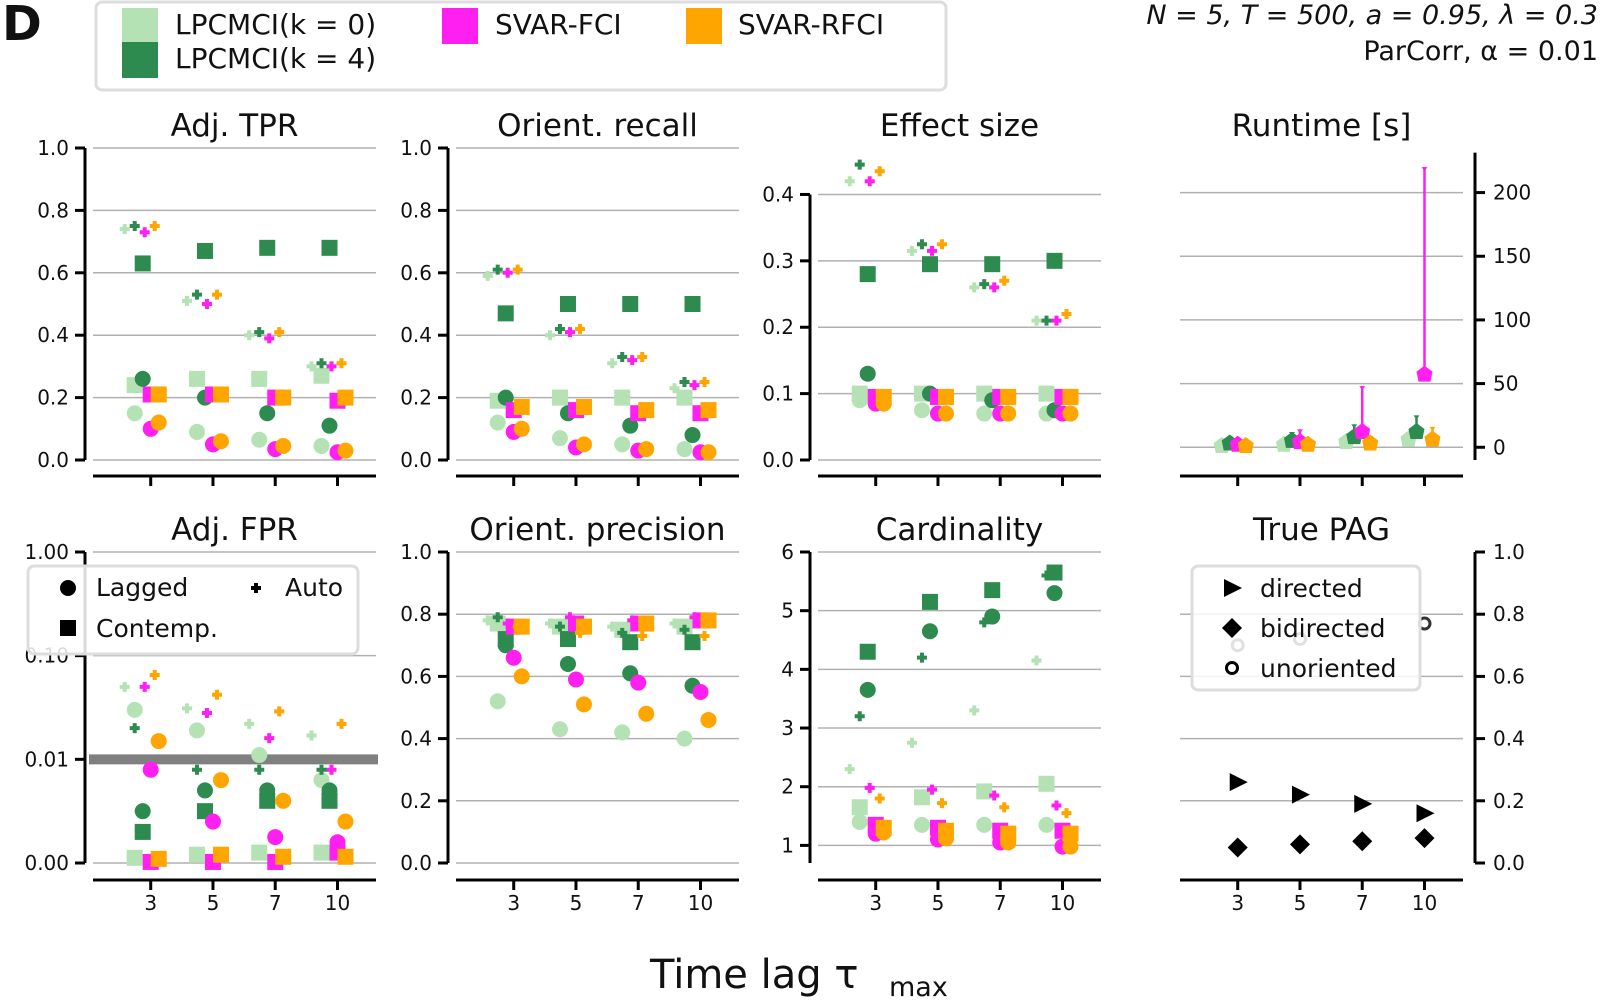 Image resolution: width=1600 pixels, height=1000 pixels. I want to click on y-tick-label: 1.0, so click(416, 148).